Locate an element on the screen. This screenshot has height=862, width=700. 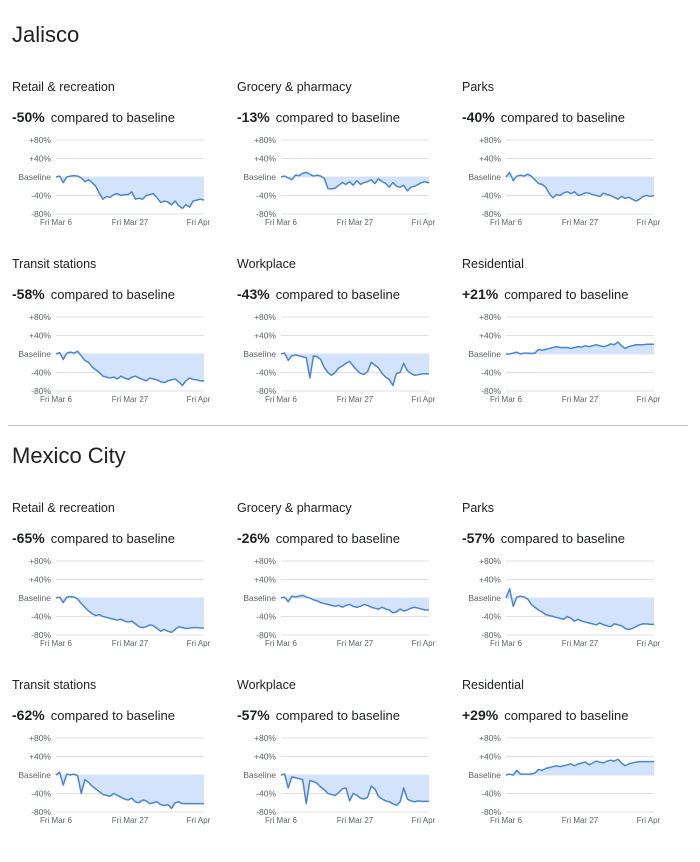
percent-change: -57% is located at coordinates (253, 715).